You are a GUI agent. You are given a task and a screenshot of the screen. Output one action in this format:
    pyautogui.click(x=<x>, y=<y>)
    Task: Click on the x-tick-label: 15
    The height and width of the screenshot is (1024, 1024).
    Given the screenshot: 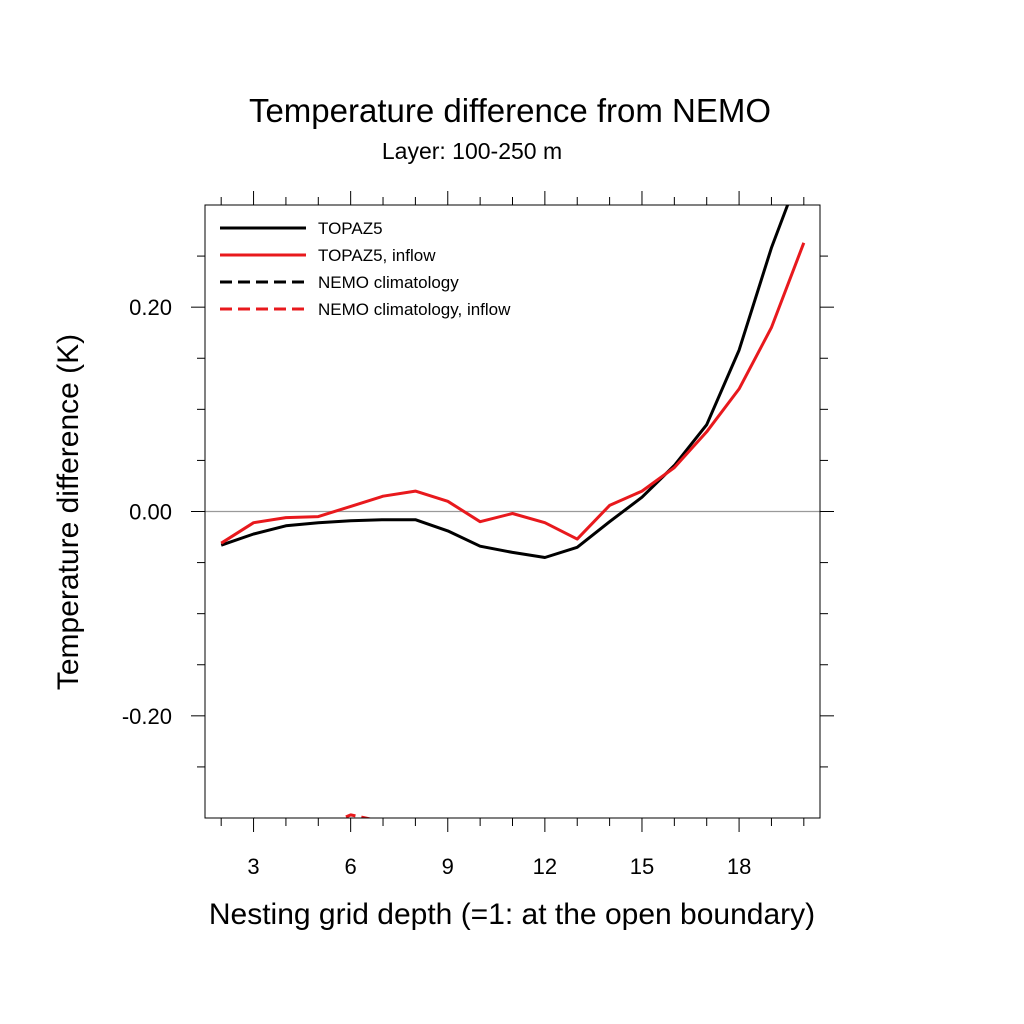 What is the action you would take?
    pyautogui.click(x=642, y=866)
    